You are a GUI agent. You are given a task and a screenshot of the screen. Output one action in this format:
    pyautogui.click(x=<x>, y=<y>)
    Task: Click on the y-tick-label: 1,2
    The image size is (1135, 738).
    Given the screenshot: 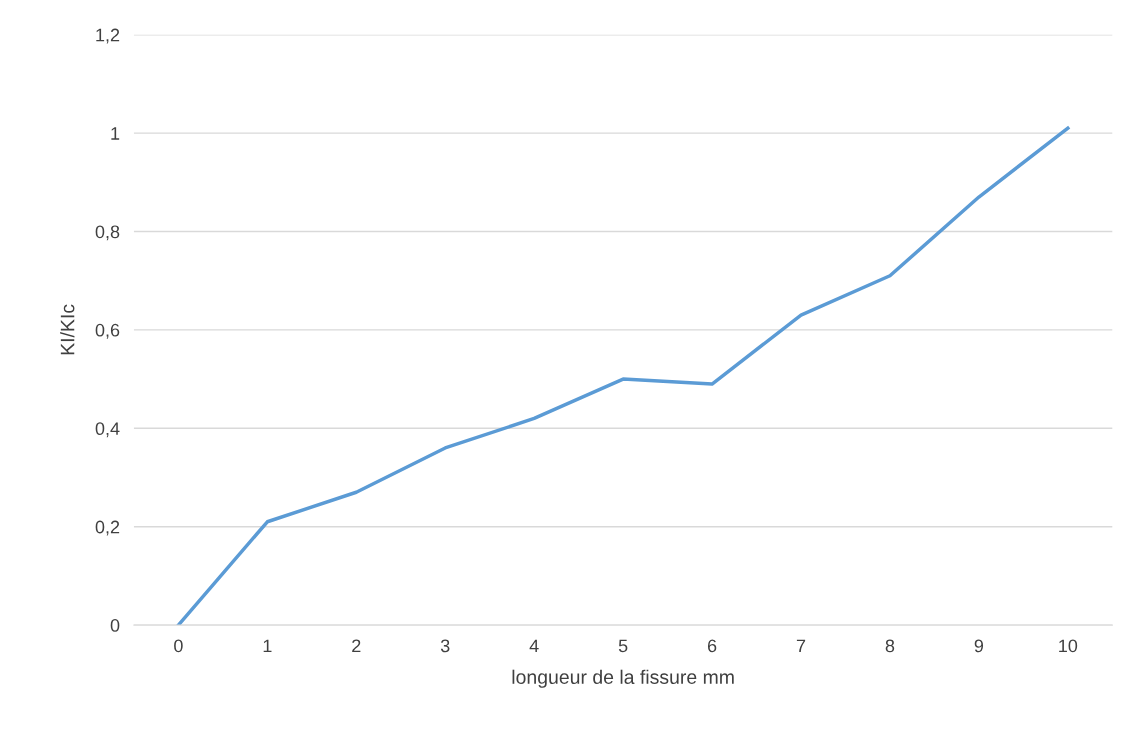 What is the action you would take?
    pyautogui.click(x=108, y=36)
    